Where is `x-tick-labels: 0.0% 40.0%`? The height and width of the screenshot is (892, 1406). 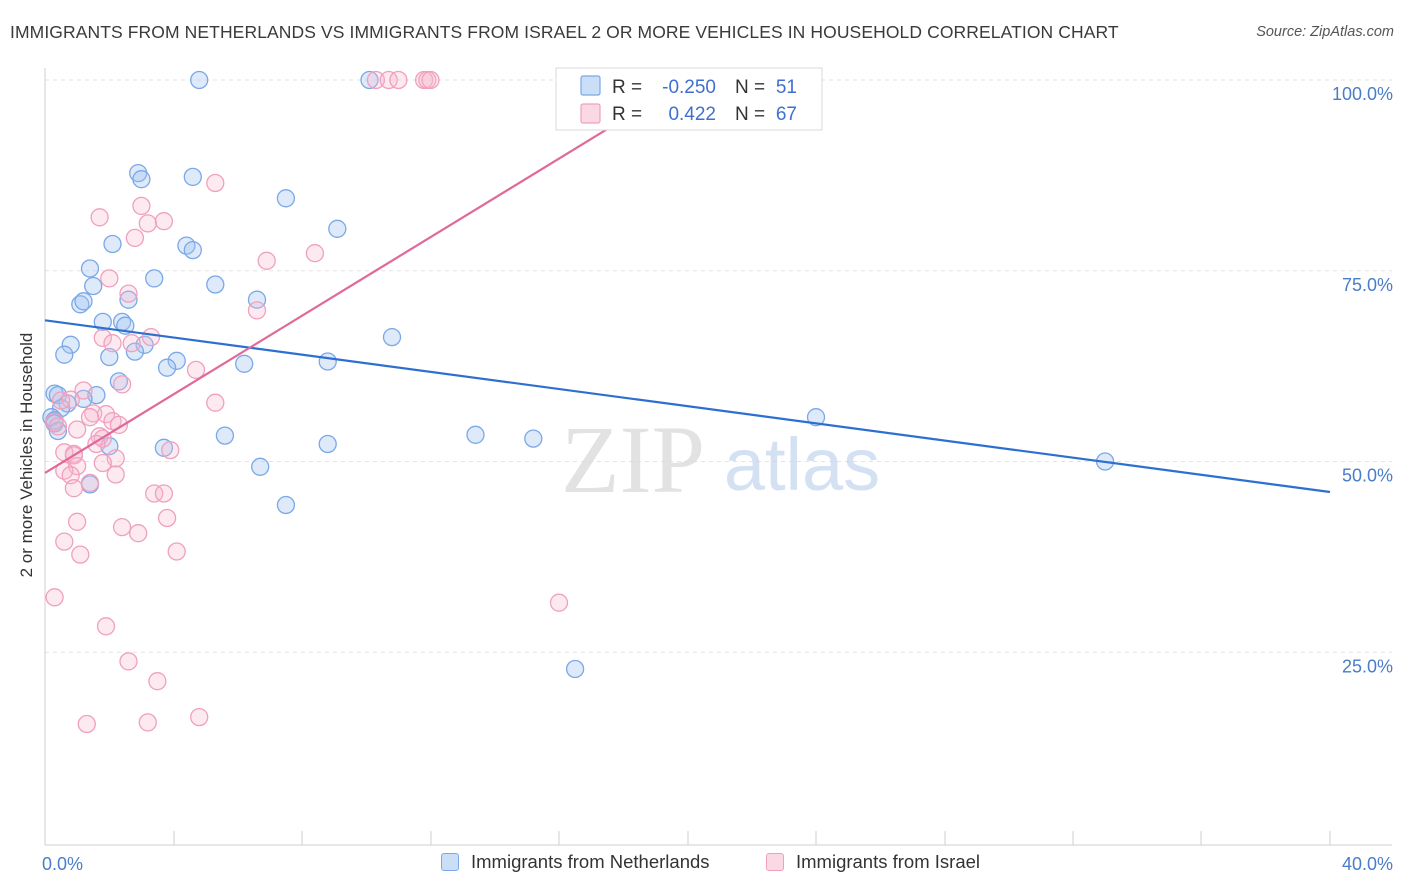
x-tick-labels: 0.0% 40.0% is located at coordinates (717, 864).